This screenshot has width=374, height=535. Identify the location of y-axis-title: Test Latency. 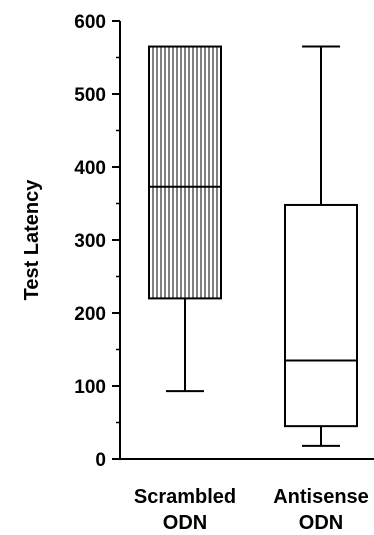
(32, 240).